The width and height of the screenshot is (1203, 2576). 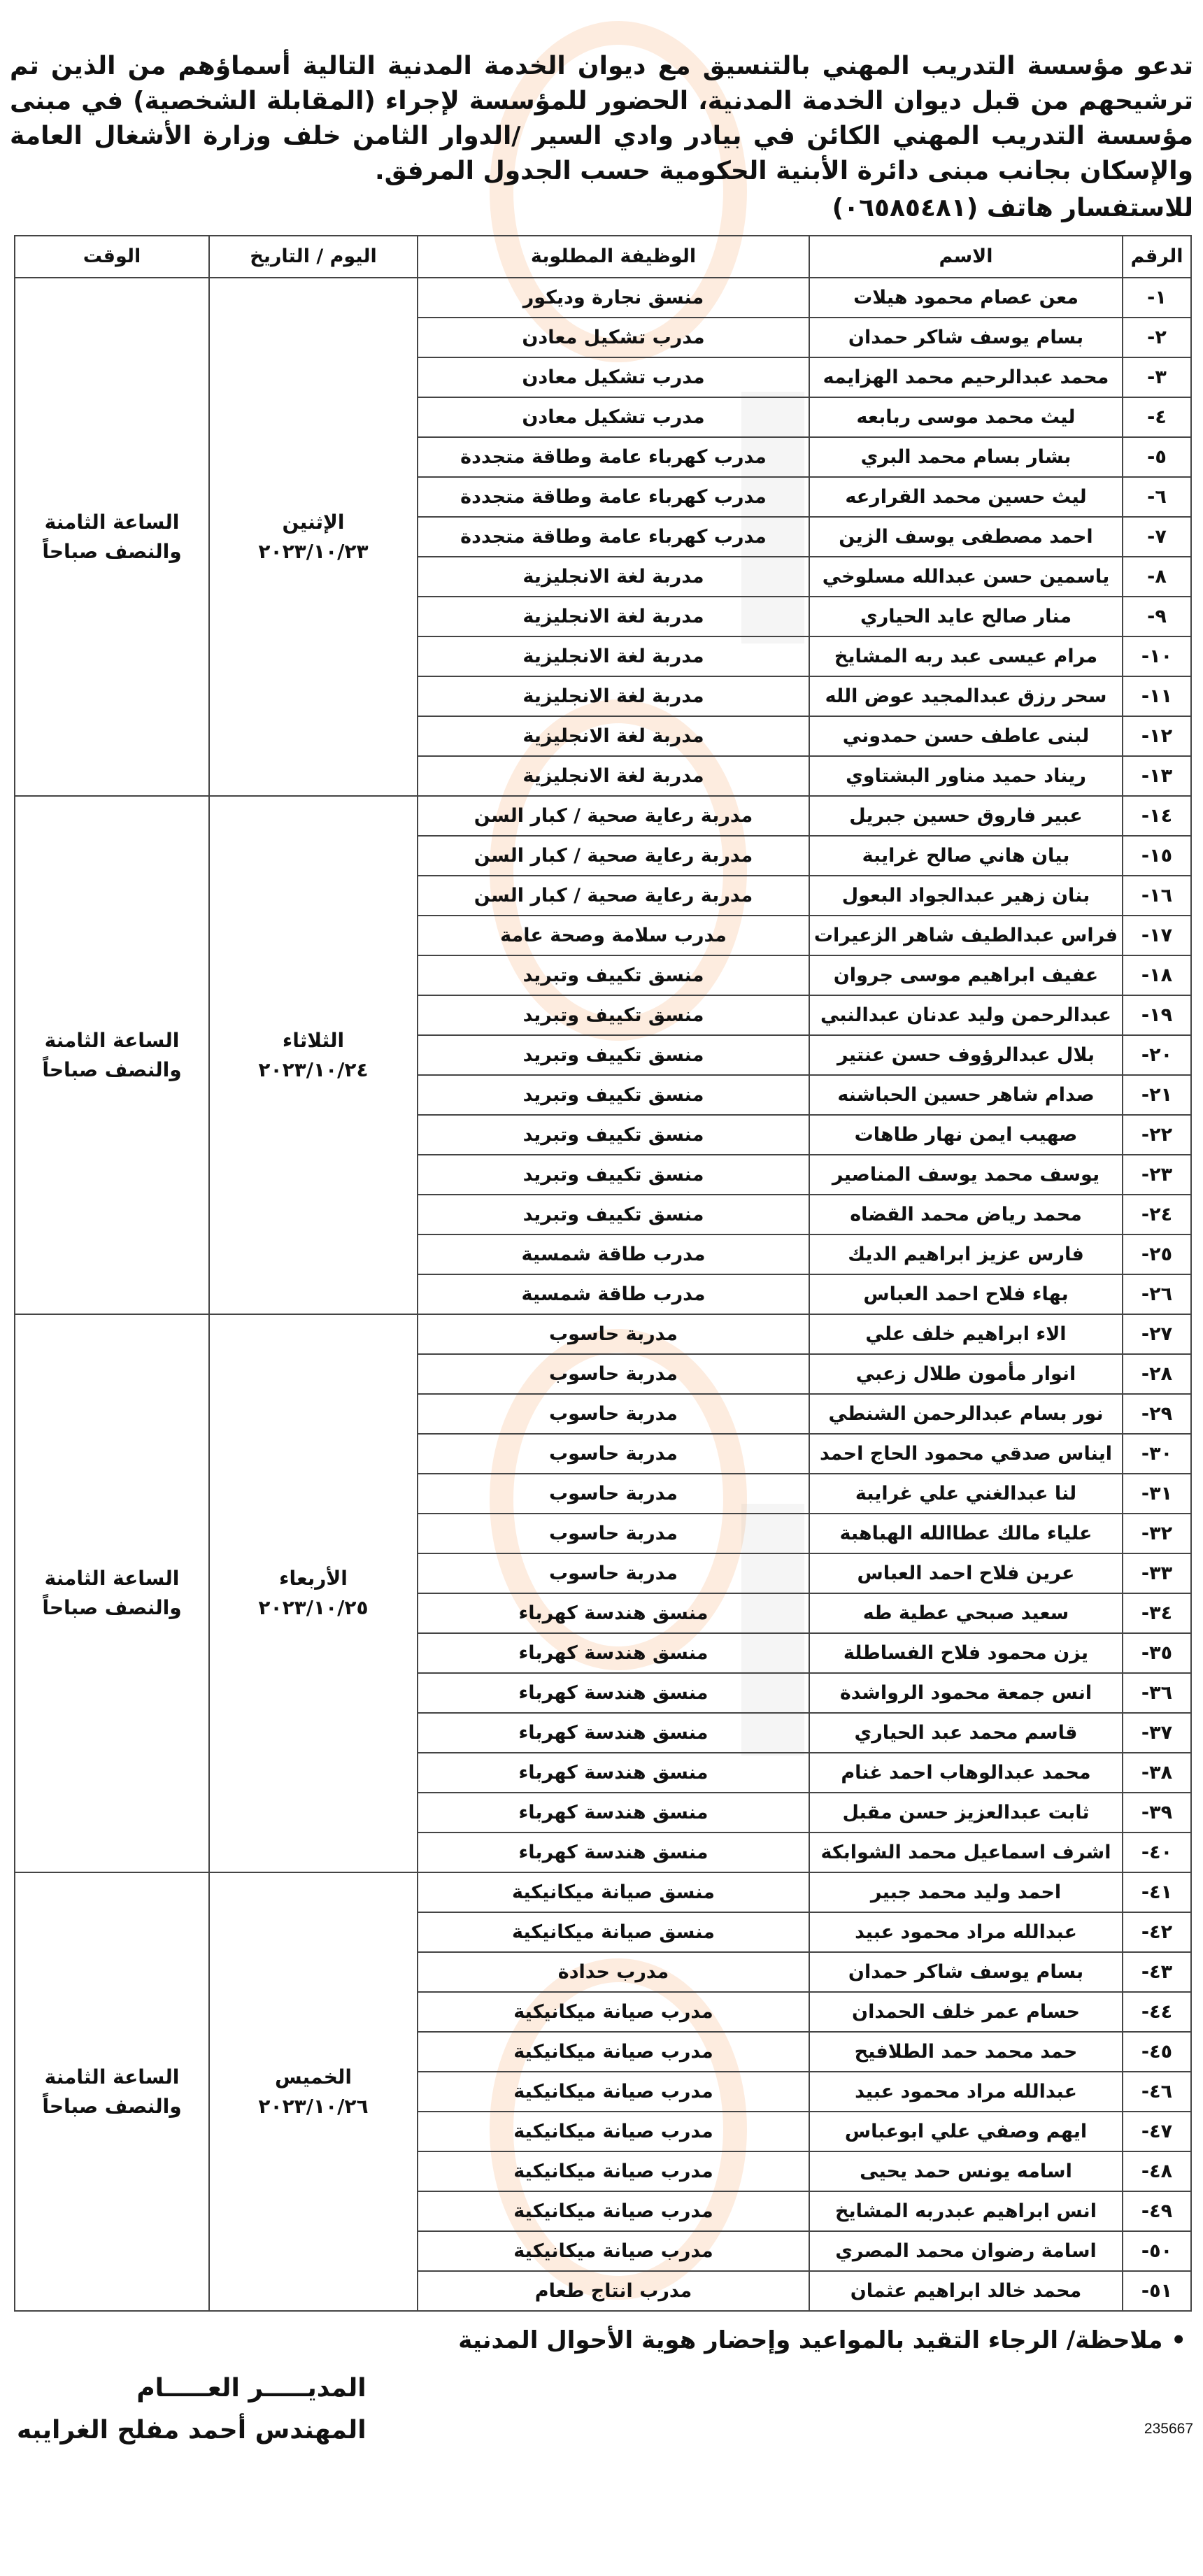 What do you see at coordinates (1157, 1533) in the screenshot?
I see `row-number: ٣٢-` at bounding box center [1157, 1533].